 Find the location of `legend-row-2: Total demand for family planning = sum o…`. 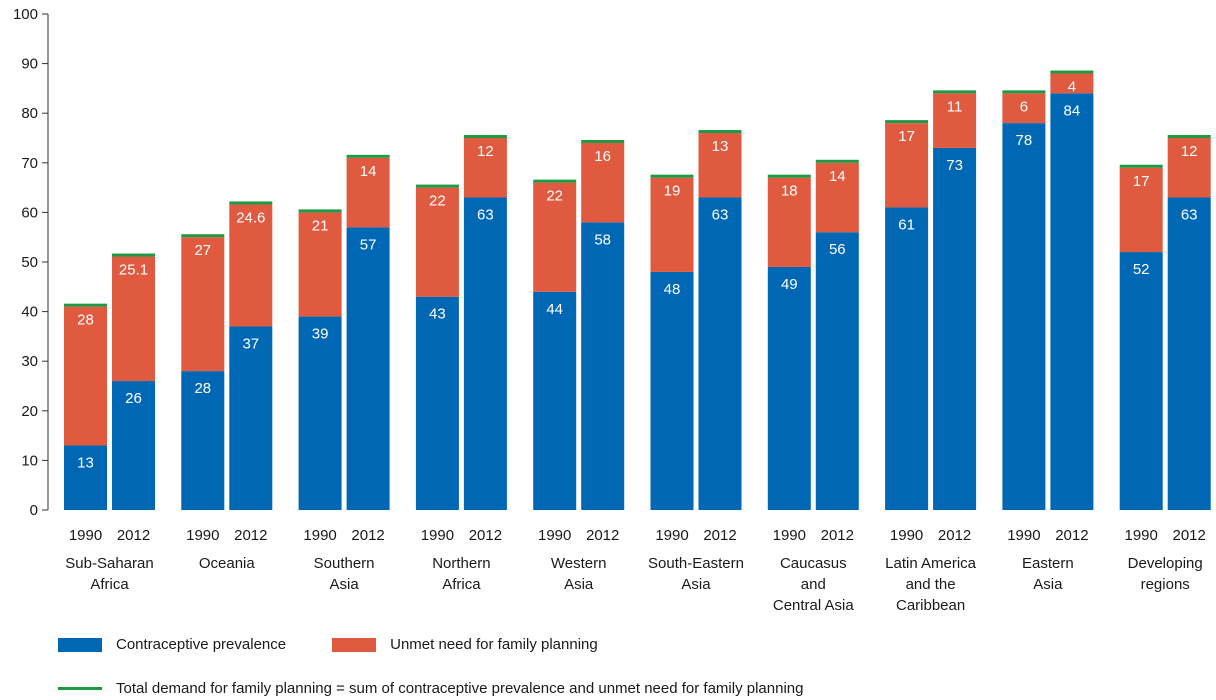

legend-row-2: Total demand for family planning = sum o… is located at coordinates (430, 688).